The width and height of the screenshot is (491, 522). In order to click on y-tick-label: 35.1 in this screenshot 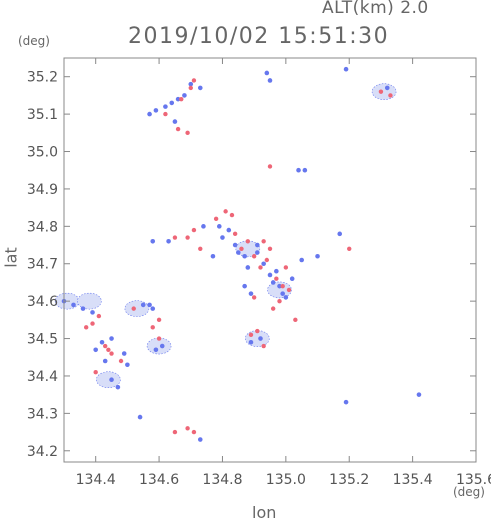, I will do `click(42, 115)`.